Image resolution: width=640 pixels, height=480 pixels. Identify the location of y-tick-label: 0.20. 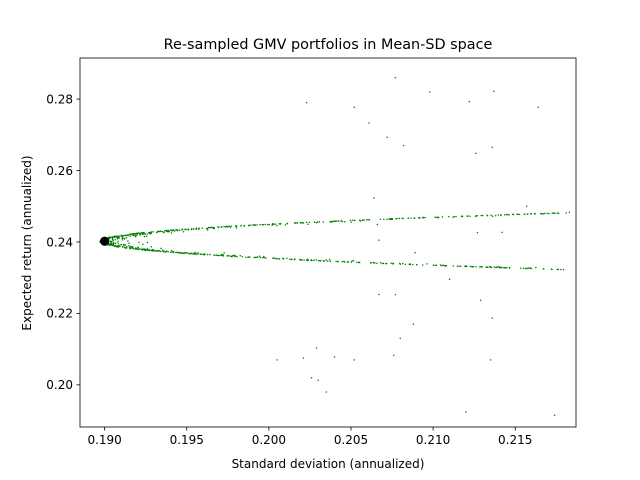
(59, 385).